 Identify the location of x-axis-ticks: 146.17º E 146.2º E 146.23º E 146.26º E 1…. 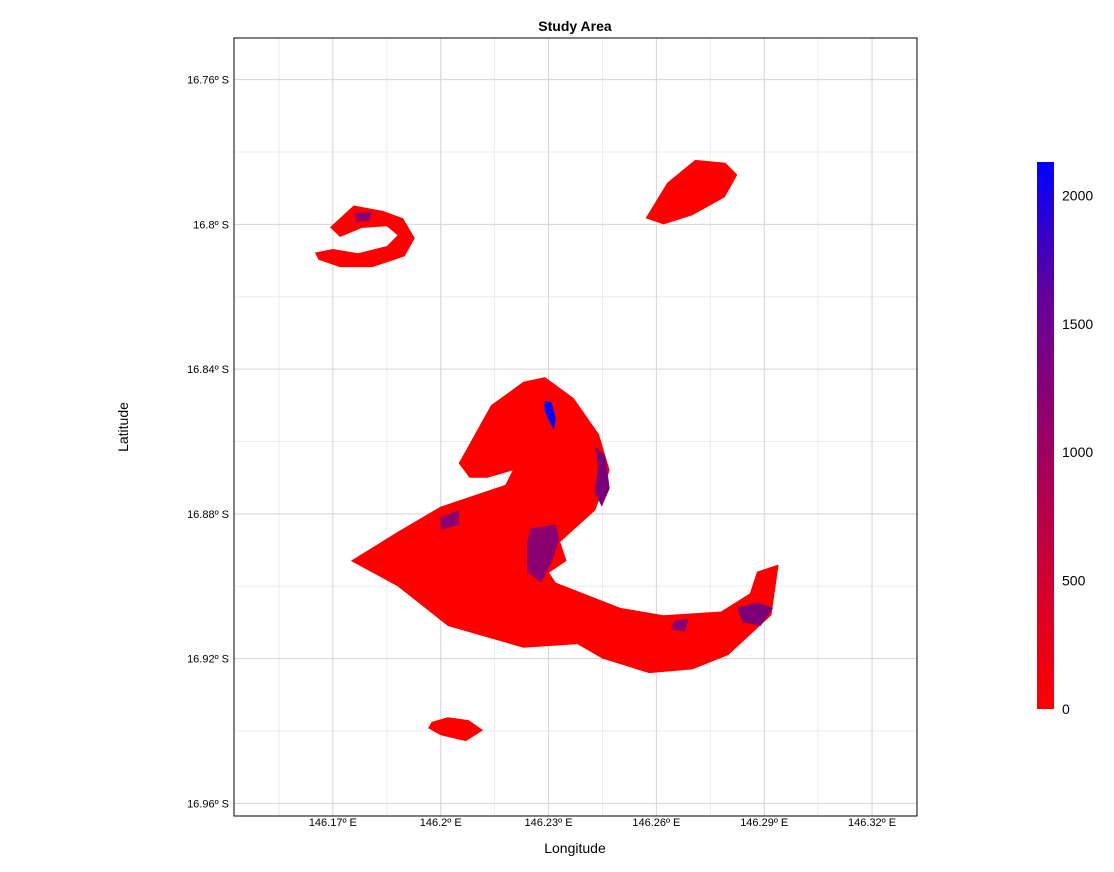
(602, 823).